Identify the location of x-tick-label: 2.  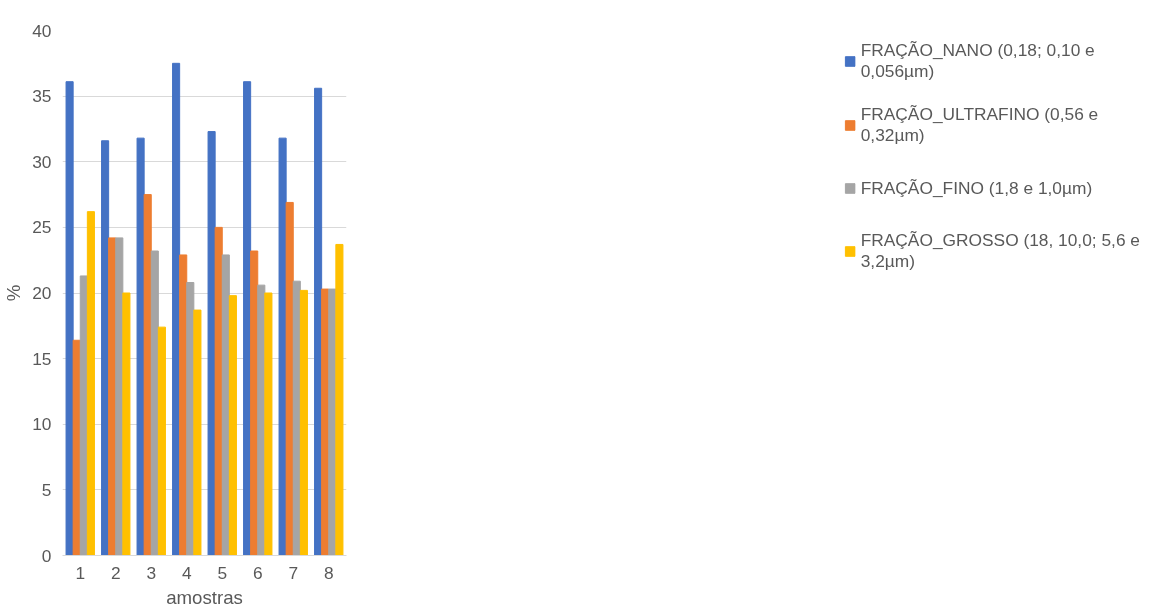
(115, 572).